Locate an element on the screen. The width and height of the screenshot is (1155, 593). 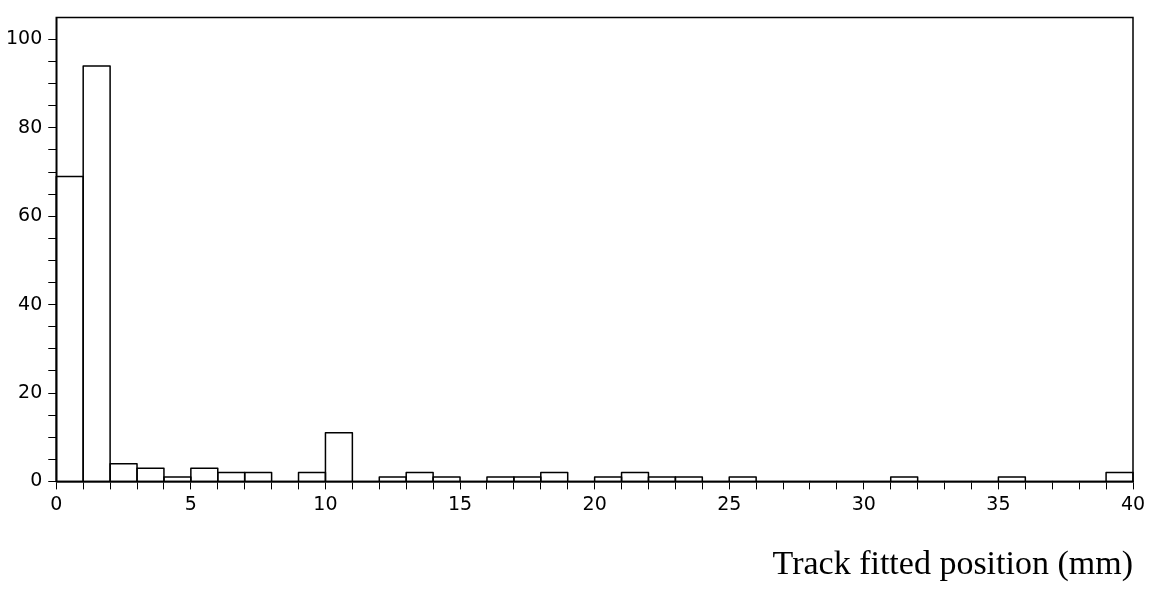
x-tick-label: 40 is located at coordinates (1133, 502).